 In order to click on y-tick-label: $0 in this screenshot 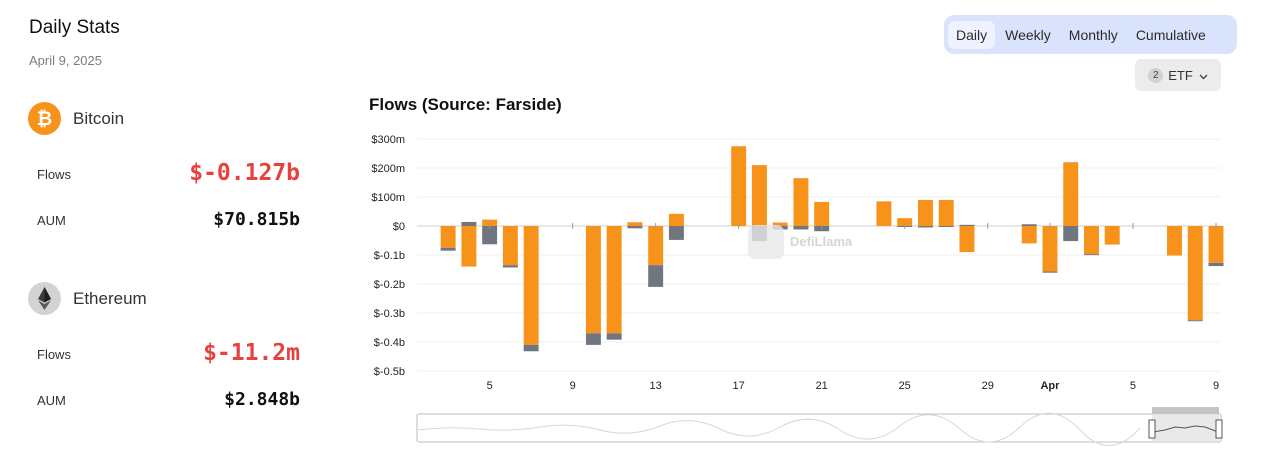, I will do `click(399, 227)`.